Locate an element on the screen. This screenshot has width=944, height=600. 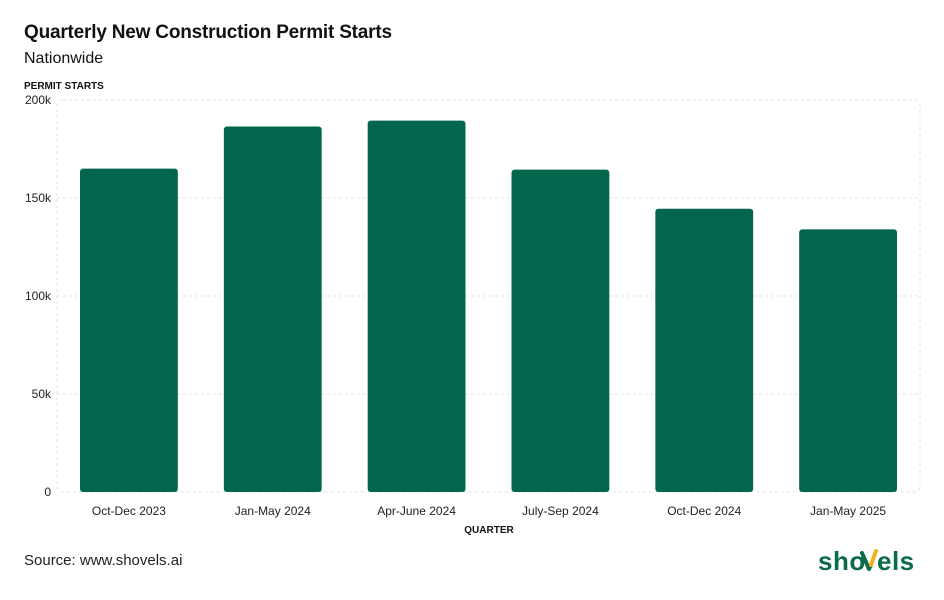
x-axis-title: QUARTER is located at coordinates (489, 530).